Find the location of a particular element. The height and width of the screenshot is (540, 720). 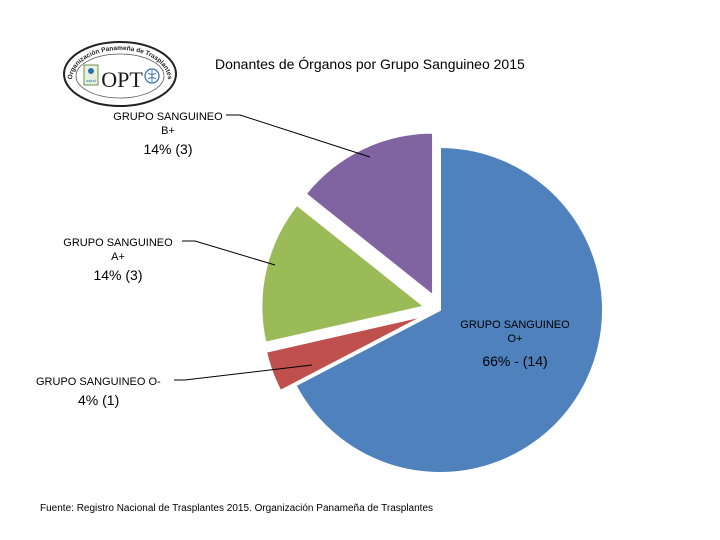

label-a-pos: GRUPO SANGUINEO A+ 14% (3) is located at coordinates (118, 260).